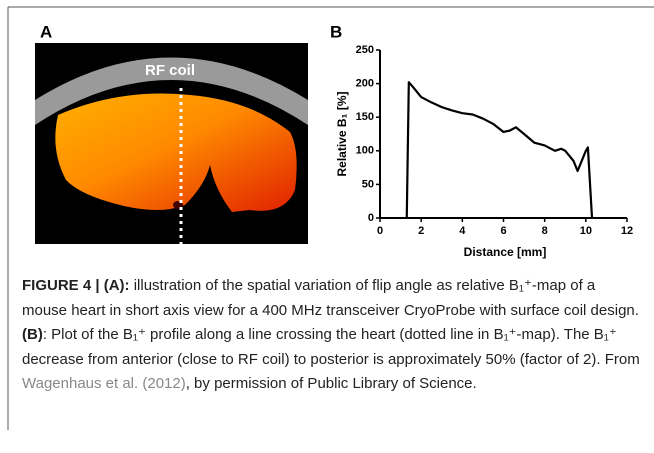 The width and height of the screenshot is (654, 453). I want to click on y-axis-title: Relative B₁ [%], so click(342, 134).